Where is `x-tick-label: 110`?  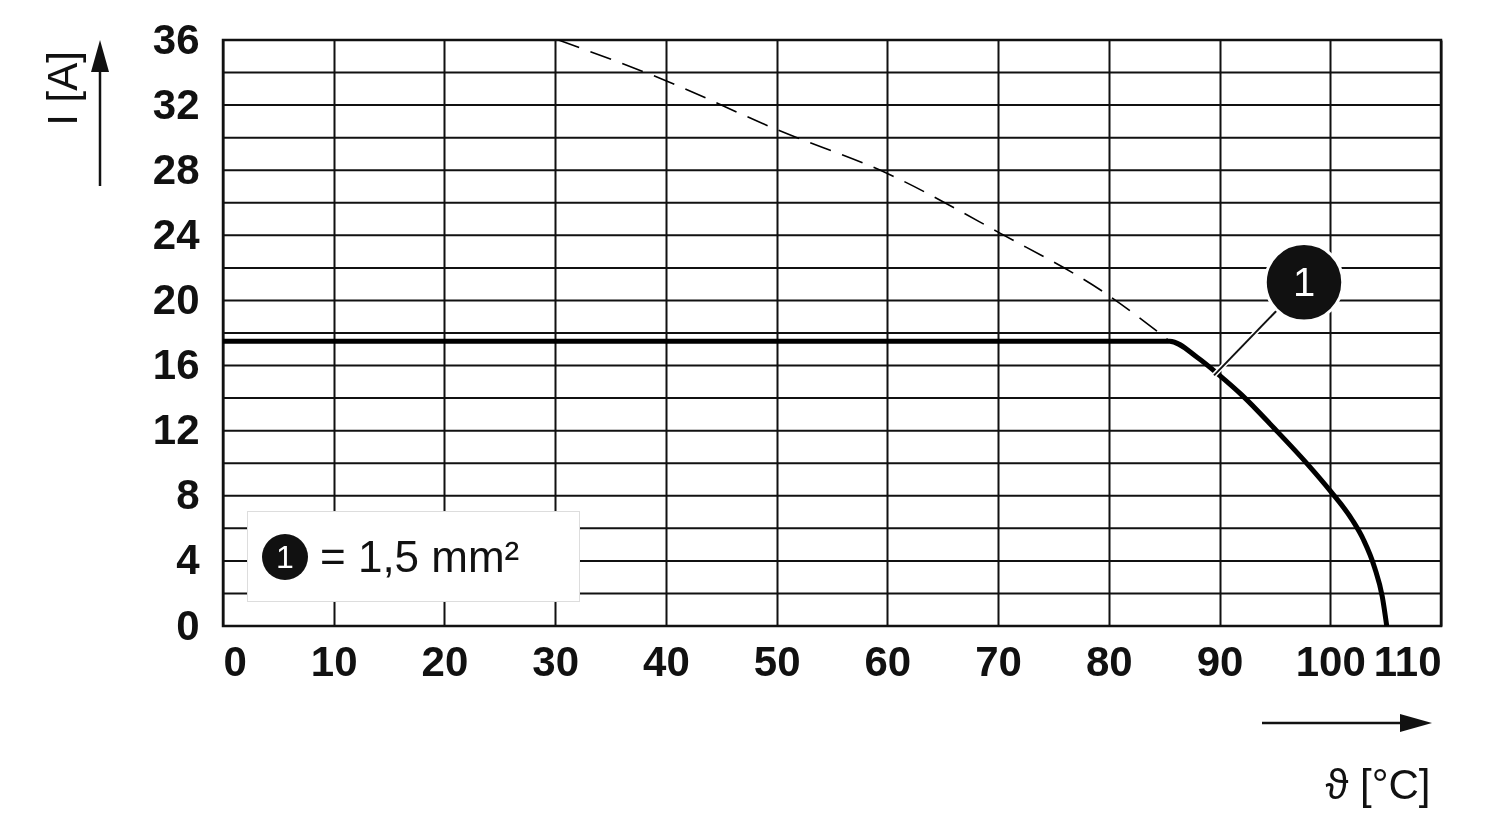
x-tick-label: 110 is located at coordinates (1407, 661).